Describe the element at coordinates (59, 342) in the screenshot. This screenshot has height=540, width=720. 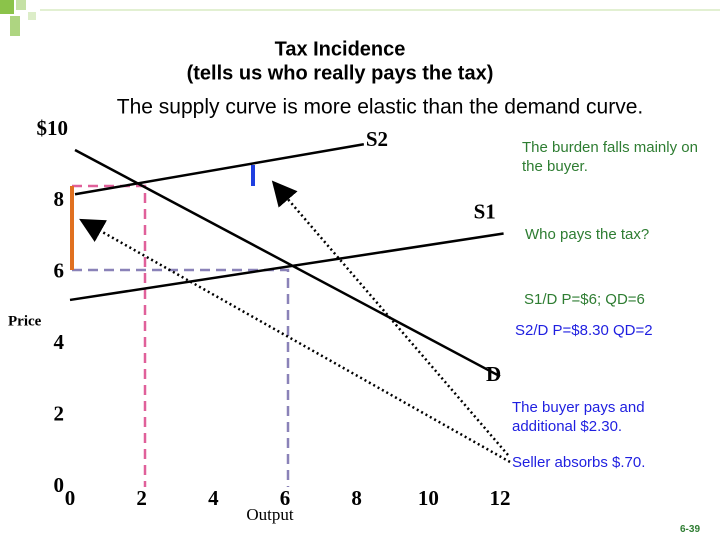
I see `y-tick-label: 4` at that location.